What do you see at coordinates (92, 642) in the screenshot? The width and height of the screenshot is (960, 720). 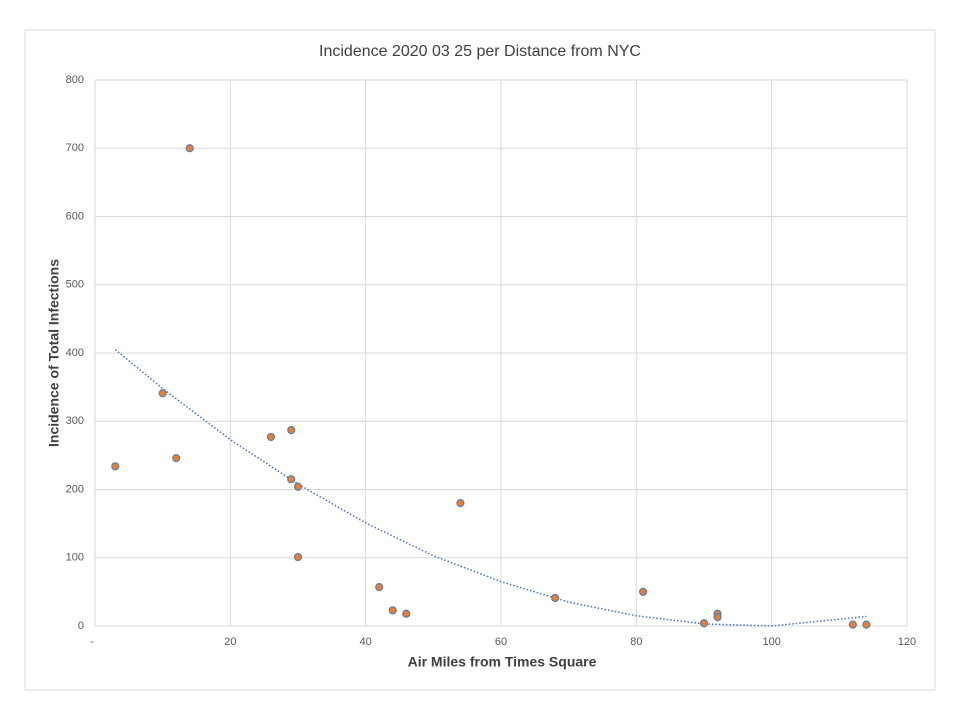 I see `x-tick-label: -` at bounding box center [92, 642].